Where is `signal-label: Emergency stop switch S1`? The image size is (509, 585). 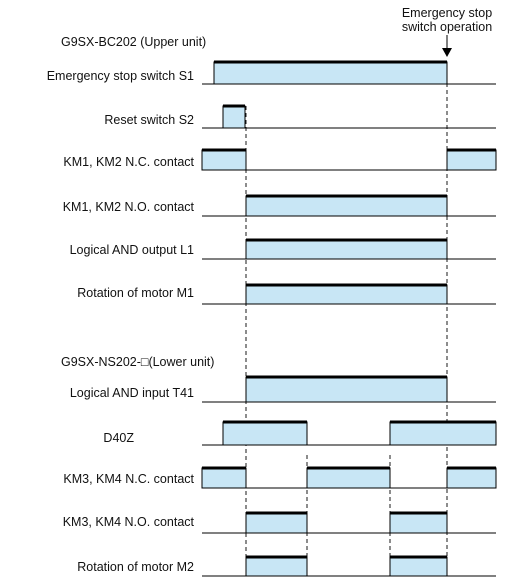
signal-label: Emergency stop switch S1 is located at coordinates (120, 76).